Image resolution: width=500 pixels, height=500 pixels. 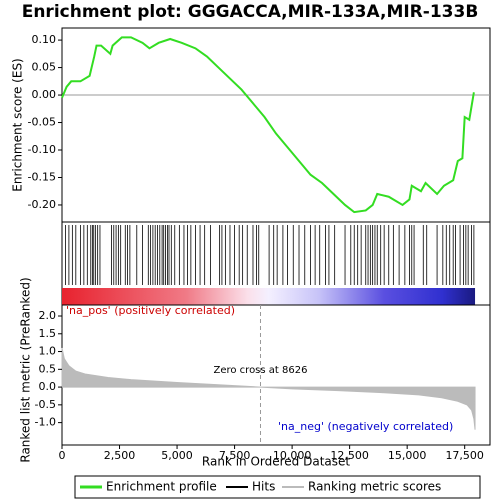 What do you see at coordinates (42, 149) in the screenshot?
I see `y-tick-label: -0.10` at bounding box center [42, 149].